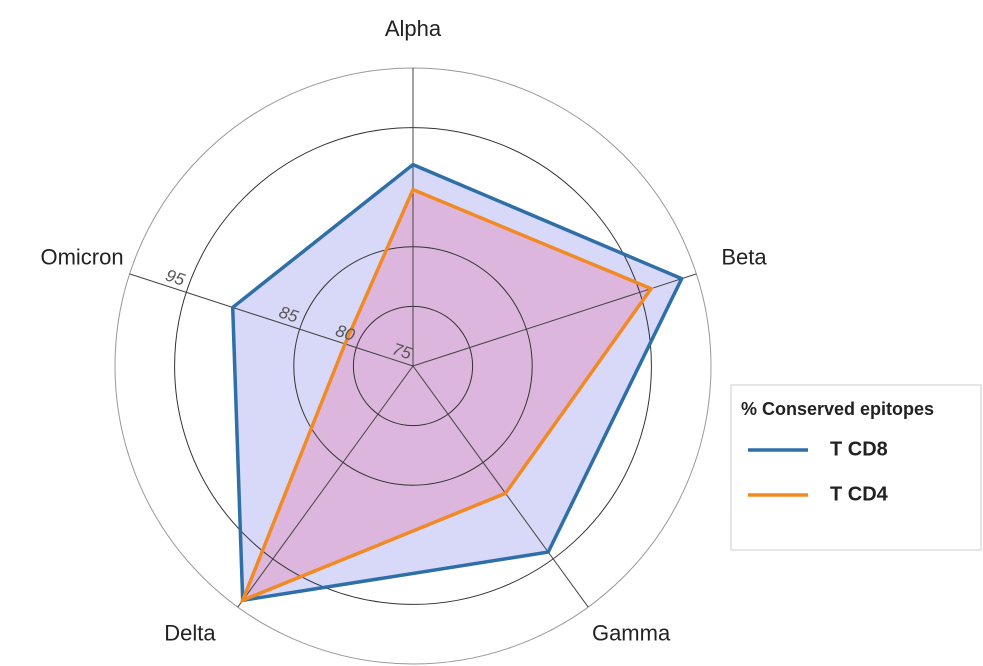  I want to click on category-label: Gamma, so click(631, 633).